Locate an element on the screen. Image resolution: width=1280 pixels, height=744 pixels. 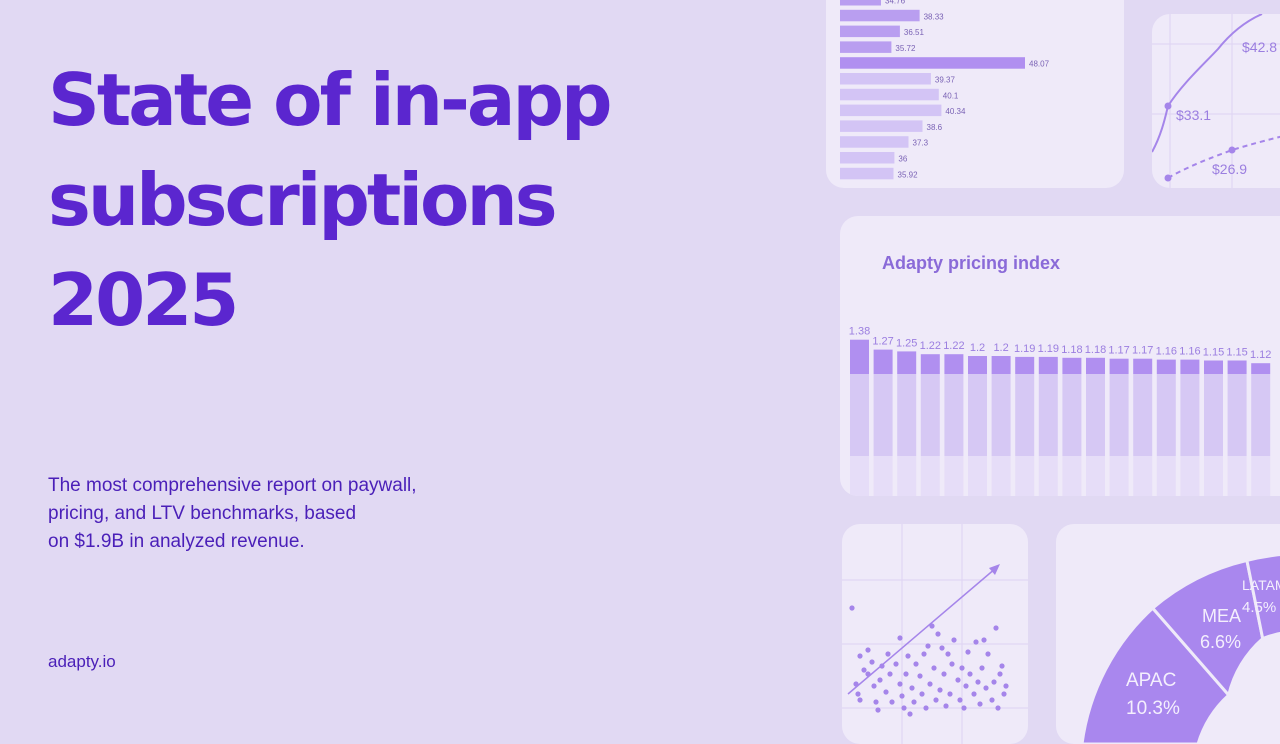
index-bar-label: 1.25 is located at coordinates (906, 343).